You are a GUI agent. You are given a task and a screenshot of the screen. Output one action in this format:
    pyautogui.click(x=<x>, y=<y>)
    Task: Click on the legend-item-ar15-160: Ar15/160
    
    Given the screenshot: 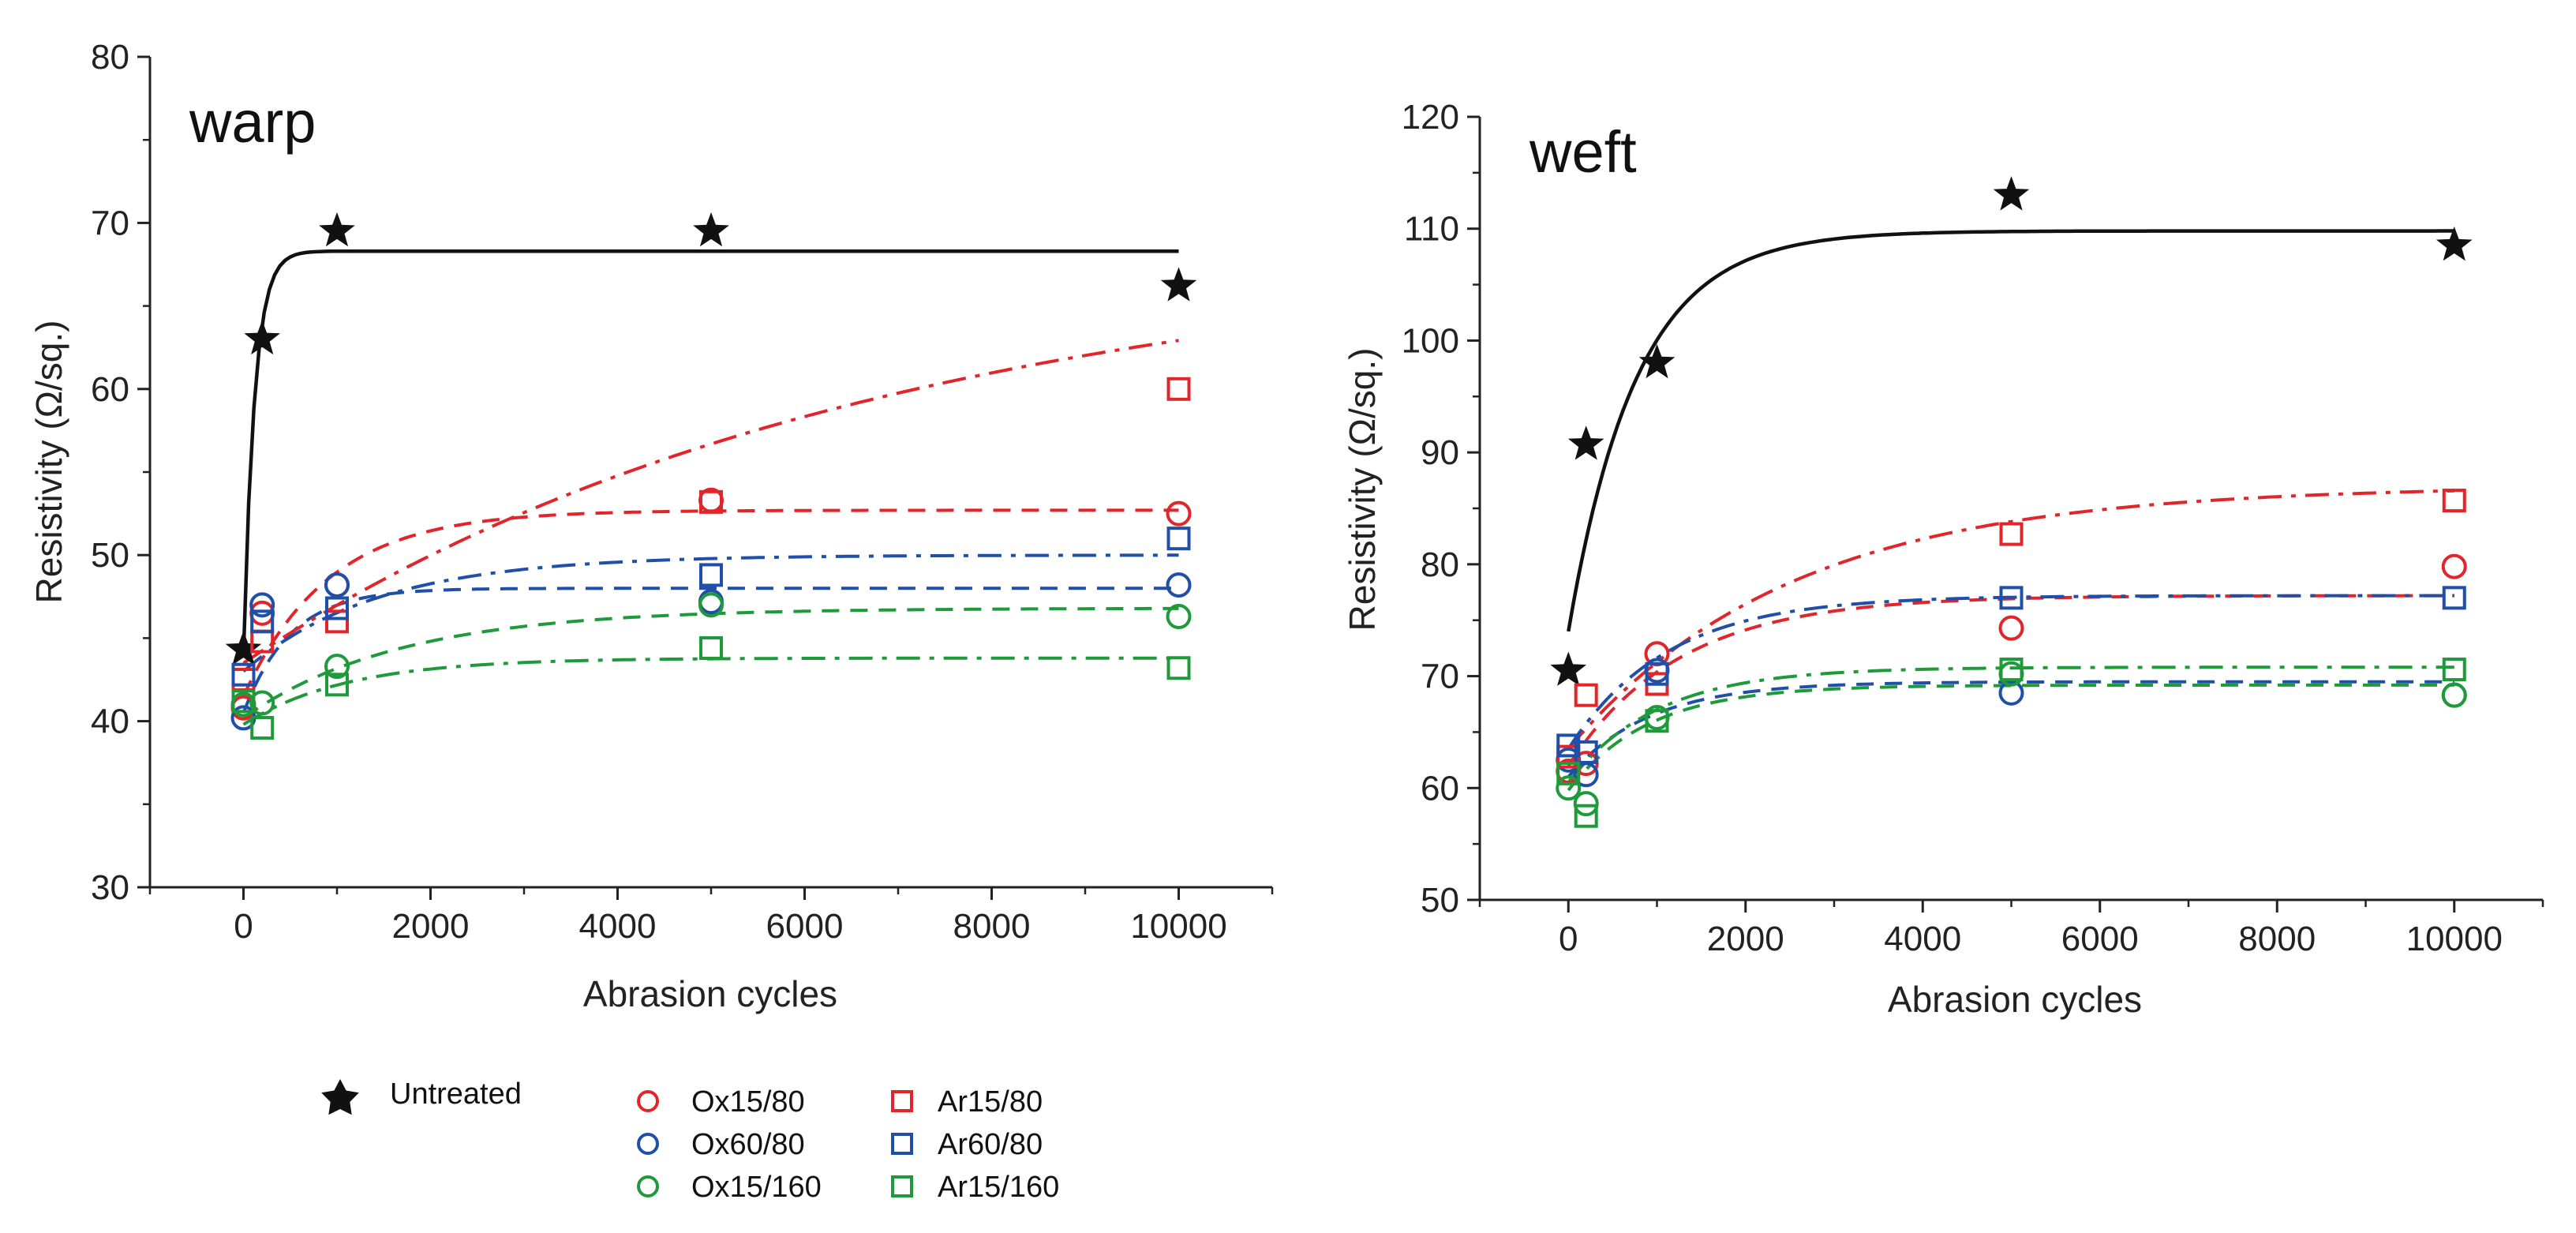 What is the action you would take?
    pyautogui.click(x=975, y=1187)
    